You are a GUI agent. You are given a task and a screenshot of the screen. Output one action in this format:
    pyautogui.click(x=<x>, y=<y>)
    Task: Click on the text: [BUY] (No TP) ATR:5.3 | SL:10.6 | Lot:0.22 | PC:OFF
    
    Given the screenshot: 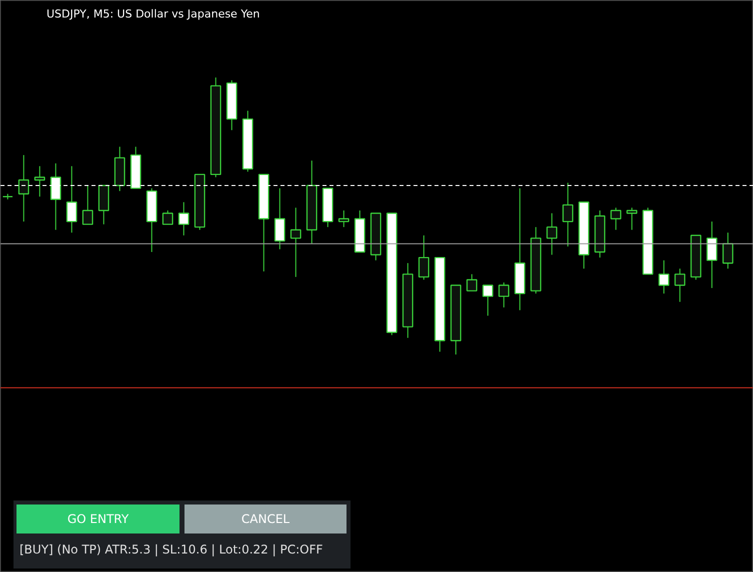 What is the action you would take?
    pyautogui.click(x=171, y=549)
    